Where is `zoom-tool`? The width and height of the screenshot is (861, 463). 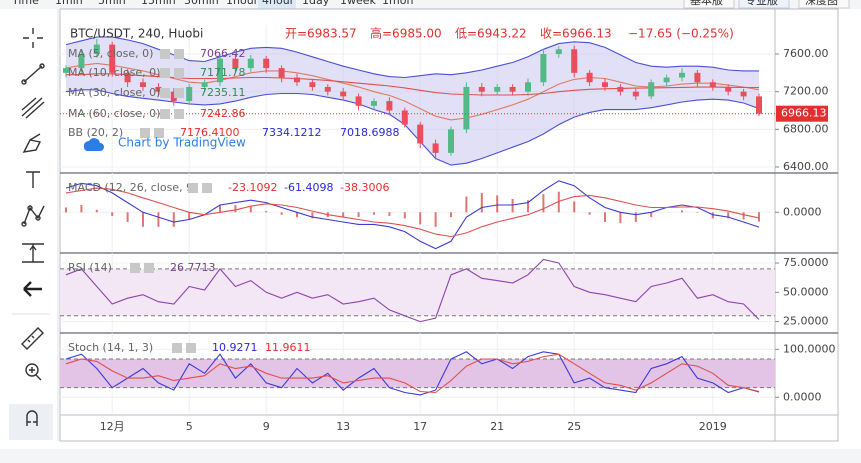
zoom-tool is located at coordinates (33, 372).